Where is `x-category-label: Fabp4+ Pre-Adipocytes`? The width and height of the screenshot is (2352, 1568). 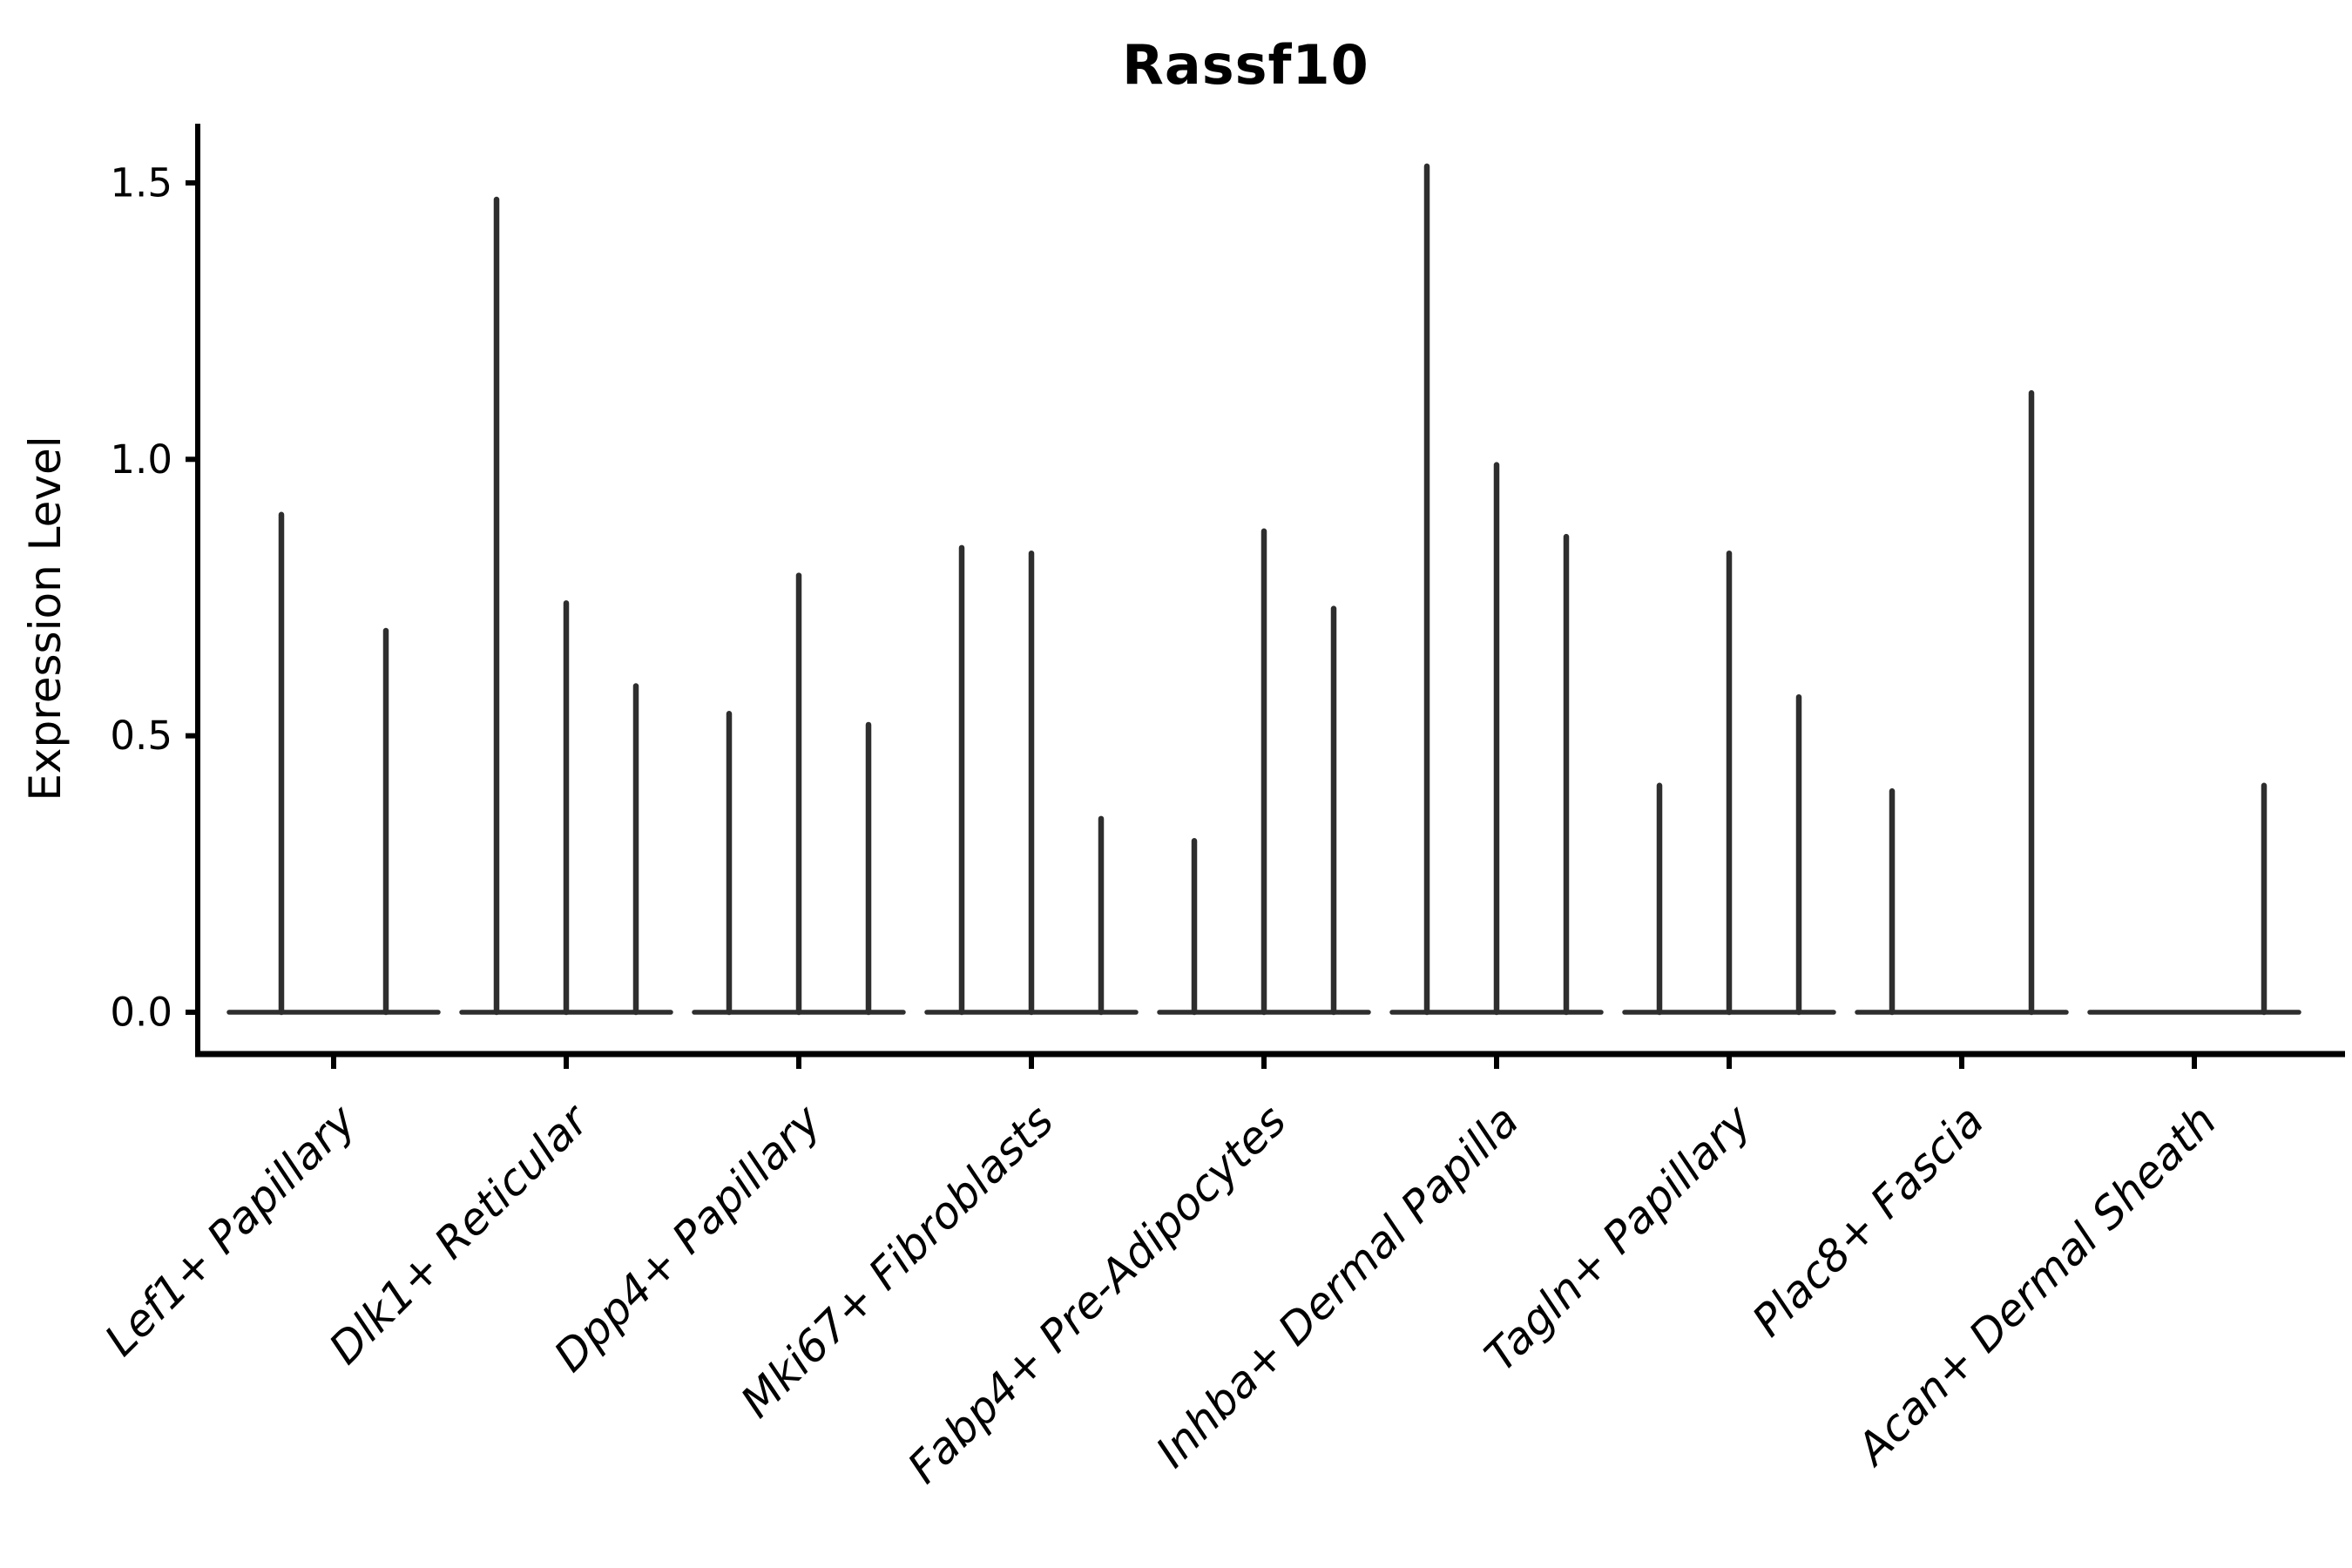
x-category-label: Fabp4+ Pre-Adipocytes is located at coordinates (1097, 1294).